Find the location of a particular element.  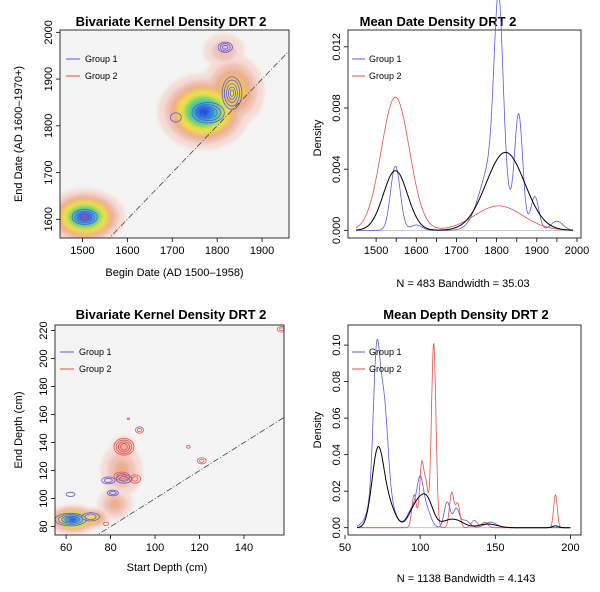

y-tick-label: 2000 is located at coordinates (49, 32).